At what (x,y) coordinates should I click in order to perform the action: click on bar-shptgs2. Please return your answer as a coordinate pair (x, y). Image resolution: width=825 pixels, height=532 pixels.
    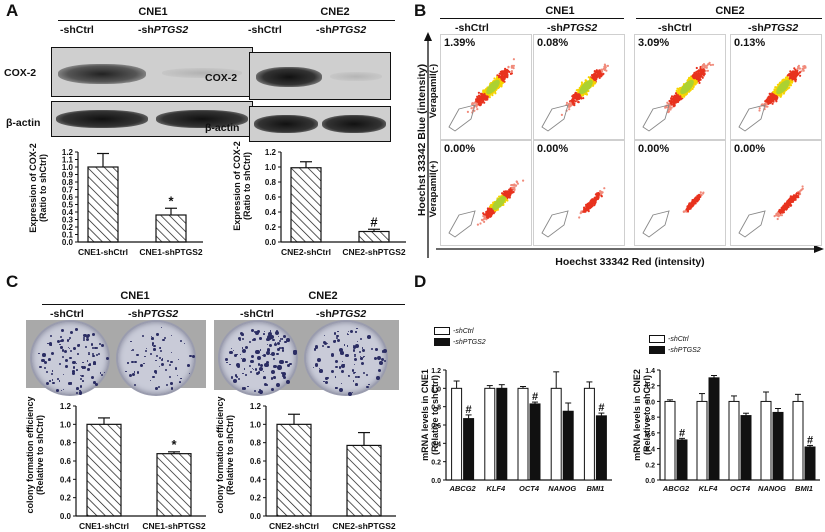
    Looking at the image, I should click on (568, 445).